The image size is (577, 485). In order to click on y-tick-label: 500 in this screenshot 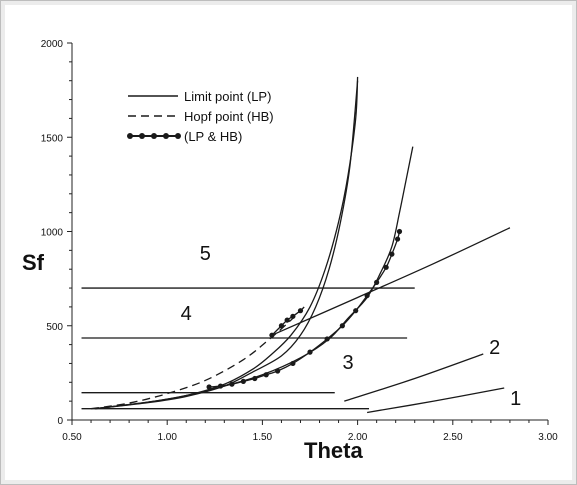, I will do `click(54, 327)`.